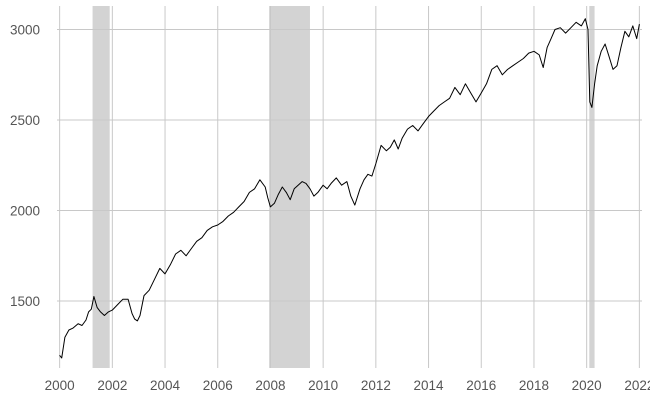 The width and height of the screenshot is (650, 400). What do you see at coordinates (376, 385) in the screenshot?
I see `x-tick-label: 2012` at bounding box center [376, 385].